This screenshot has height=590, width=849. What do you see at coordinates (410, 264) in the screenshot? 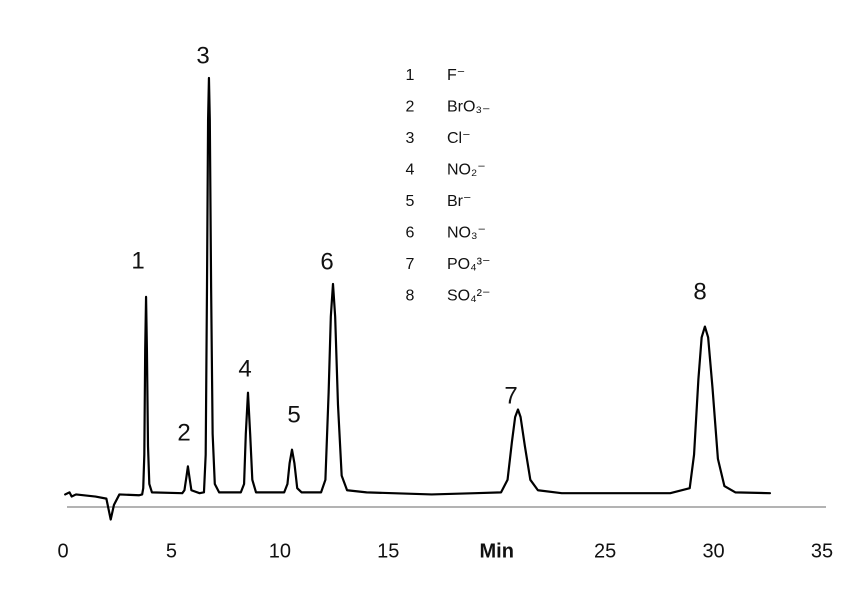
I see `legend-number: 7` at bounding box center [410, 264].